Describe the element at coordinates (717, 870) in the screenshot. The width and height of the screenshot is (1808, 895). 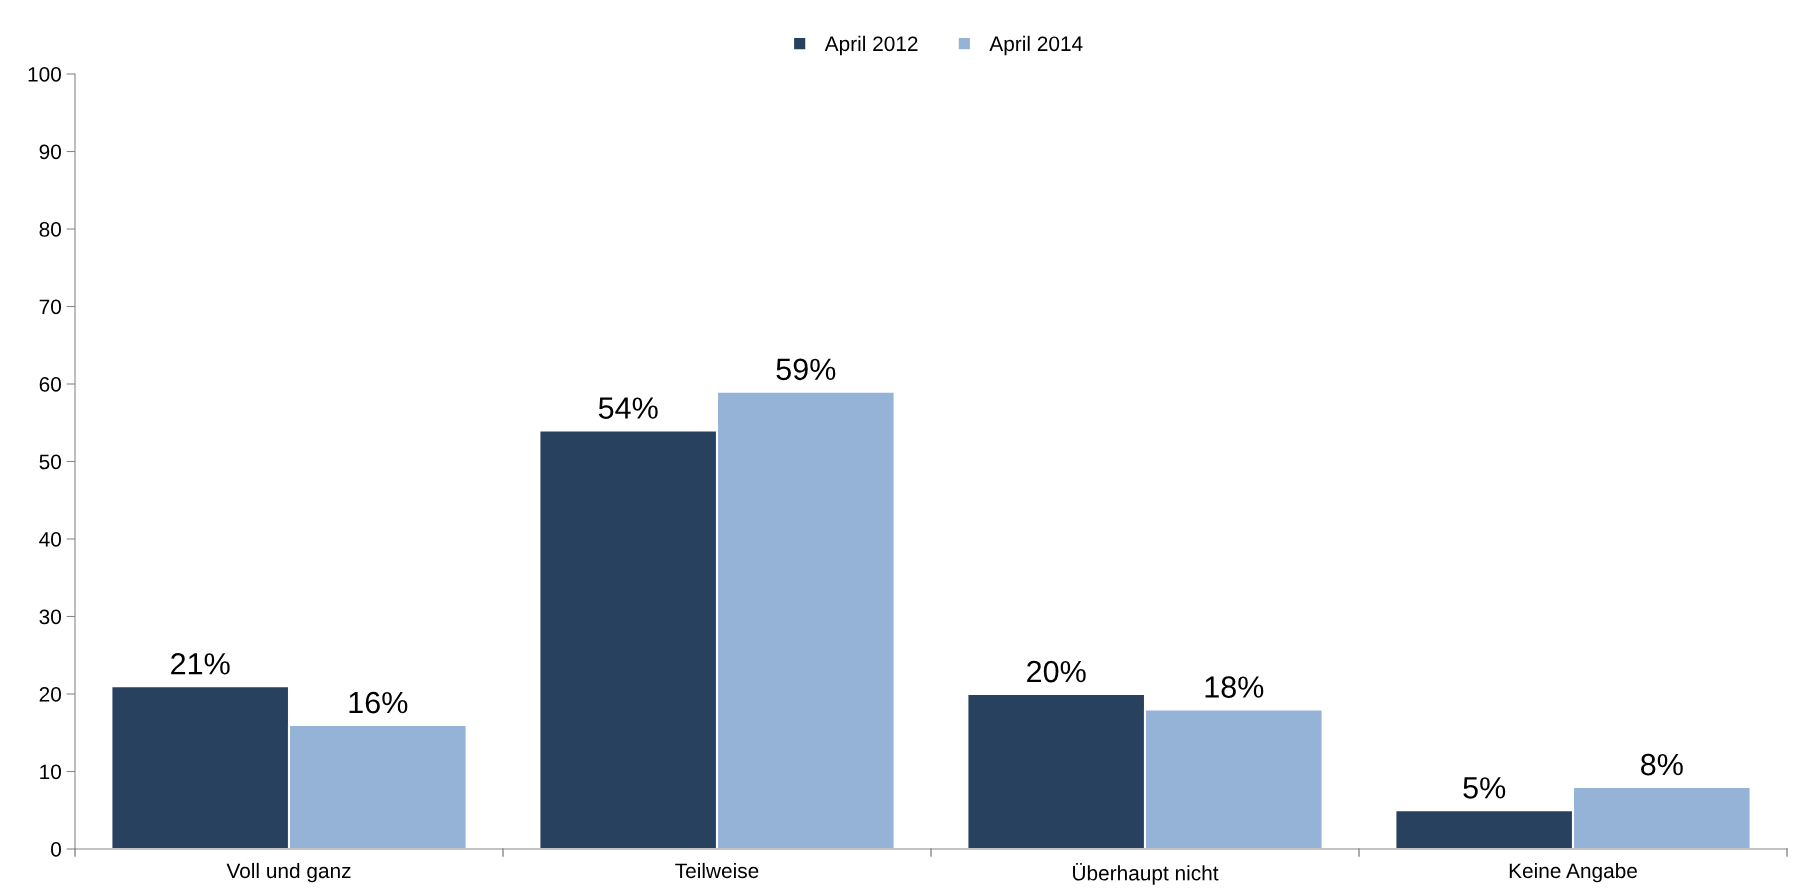
I see `x-tick-label: Teilweise` at that location.